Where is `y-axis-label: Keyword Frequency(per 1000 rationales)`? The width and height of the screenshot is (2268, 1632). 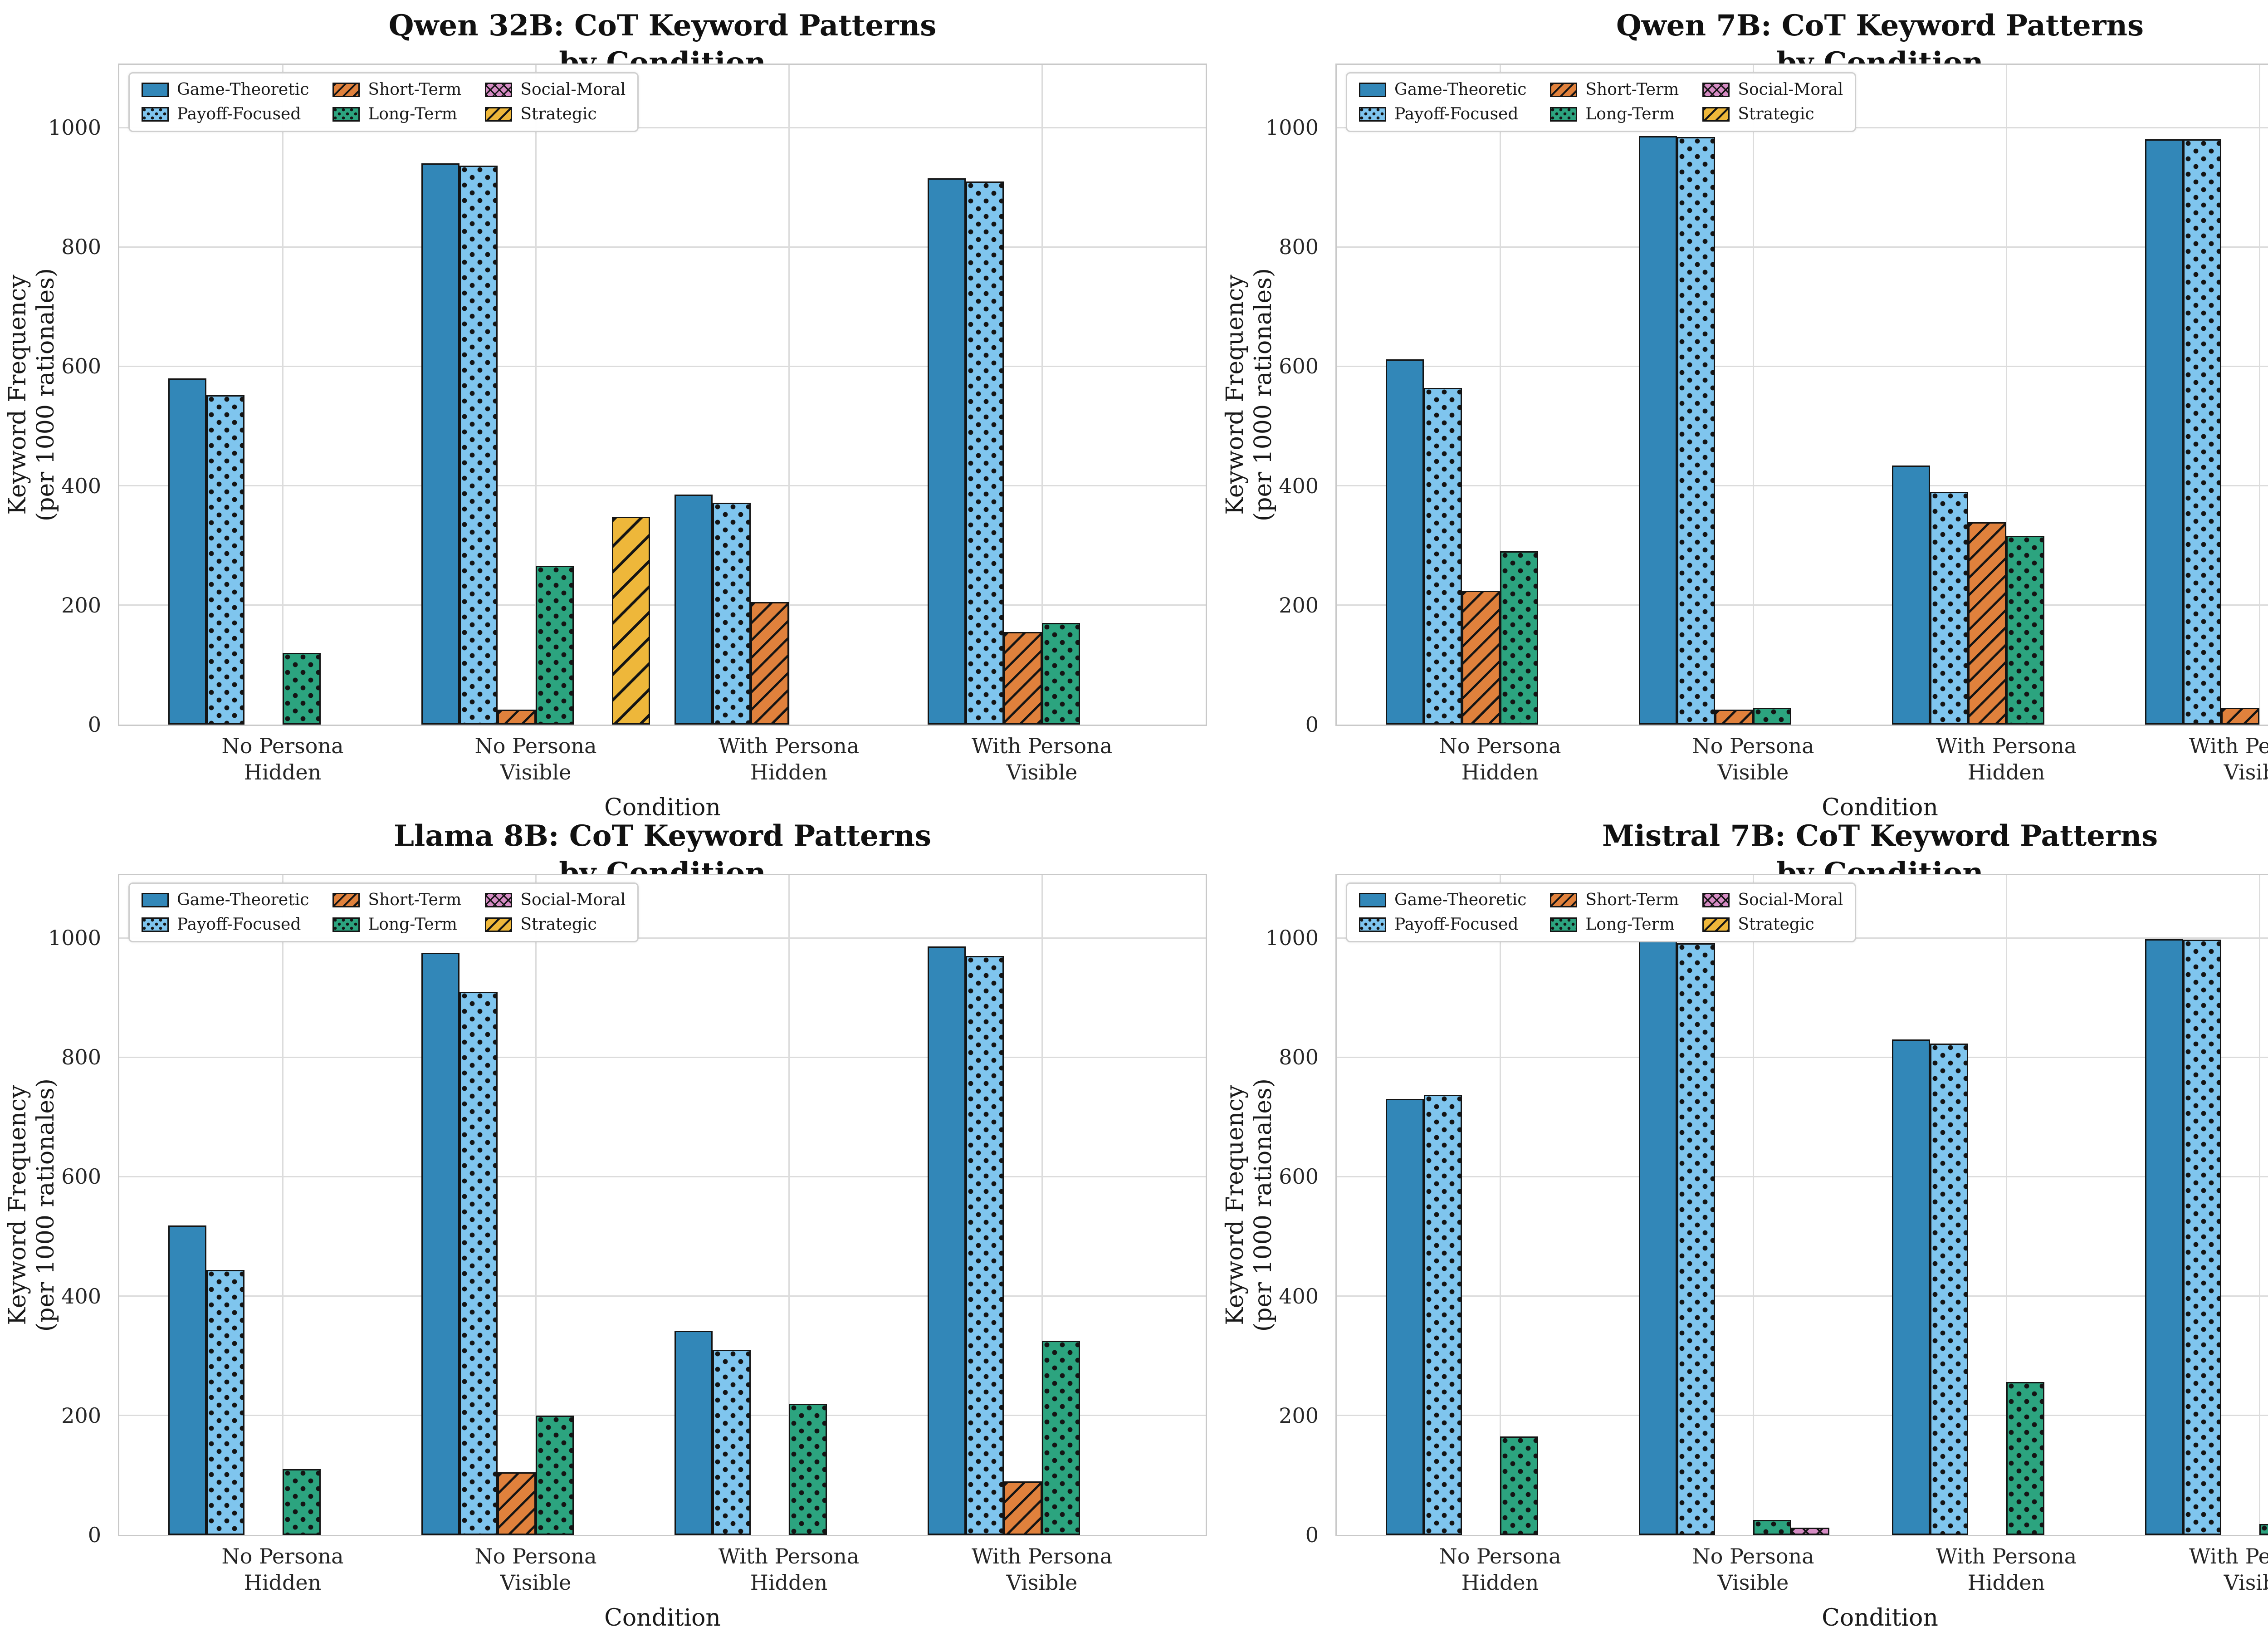 y-axis-label: Keyword Frequency(per 1000 rationales) is located at coordinates (32, 395).